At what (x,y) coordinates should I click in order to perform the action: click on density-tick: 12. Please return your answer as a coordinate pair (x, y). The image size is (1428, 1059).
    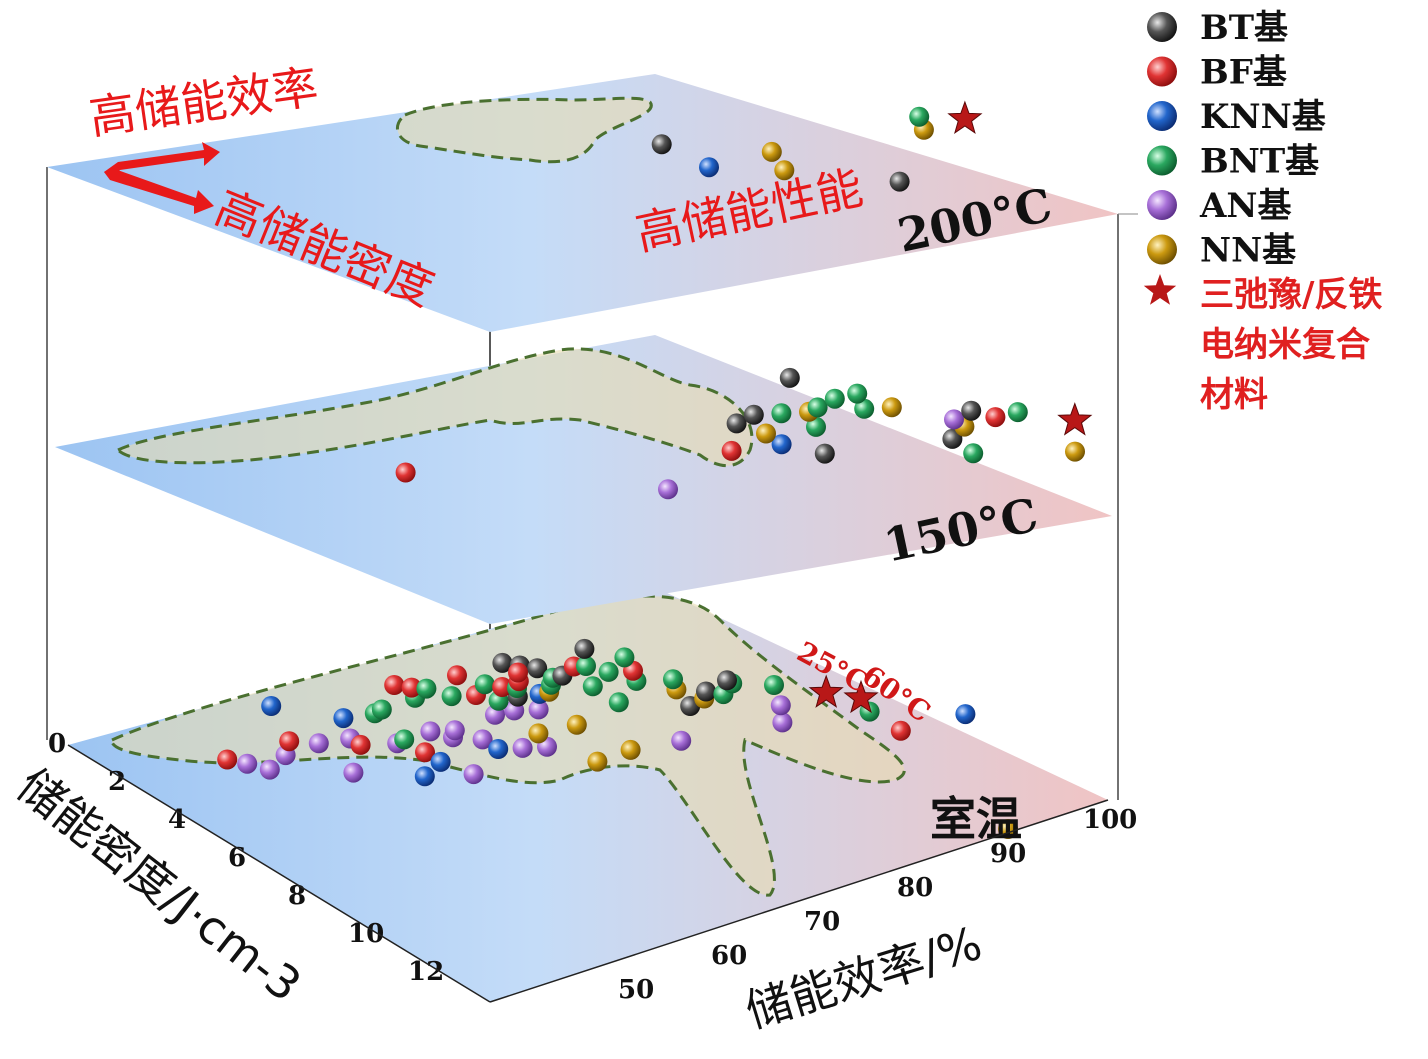
    Looking at the image, I should click on (426, 972).